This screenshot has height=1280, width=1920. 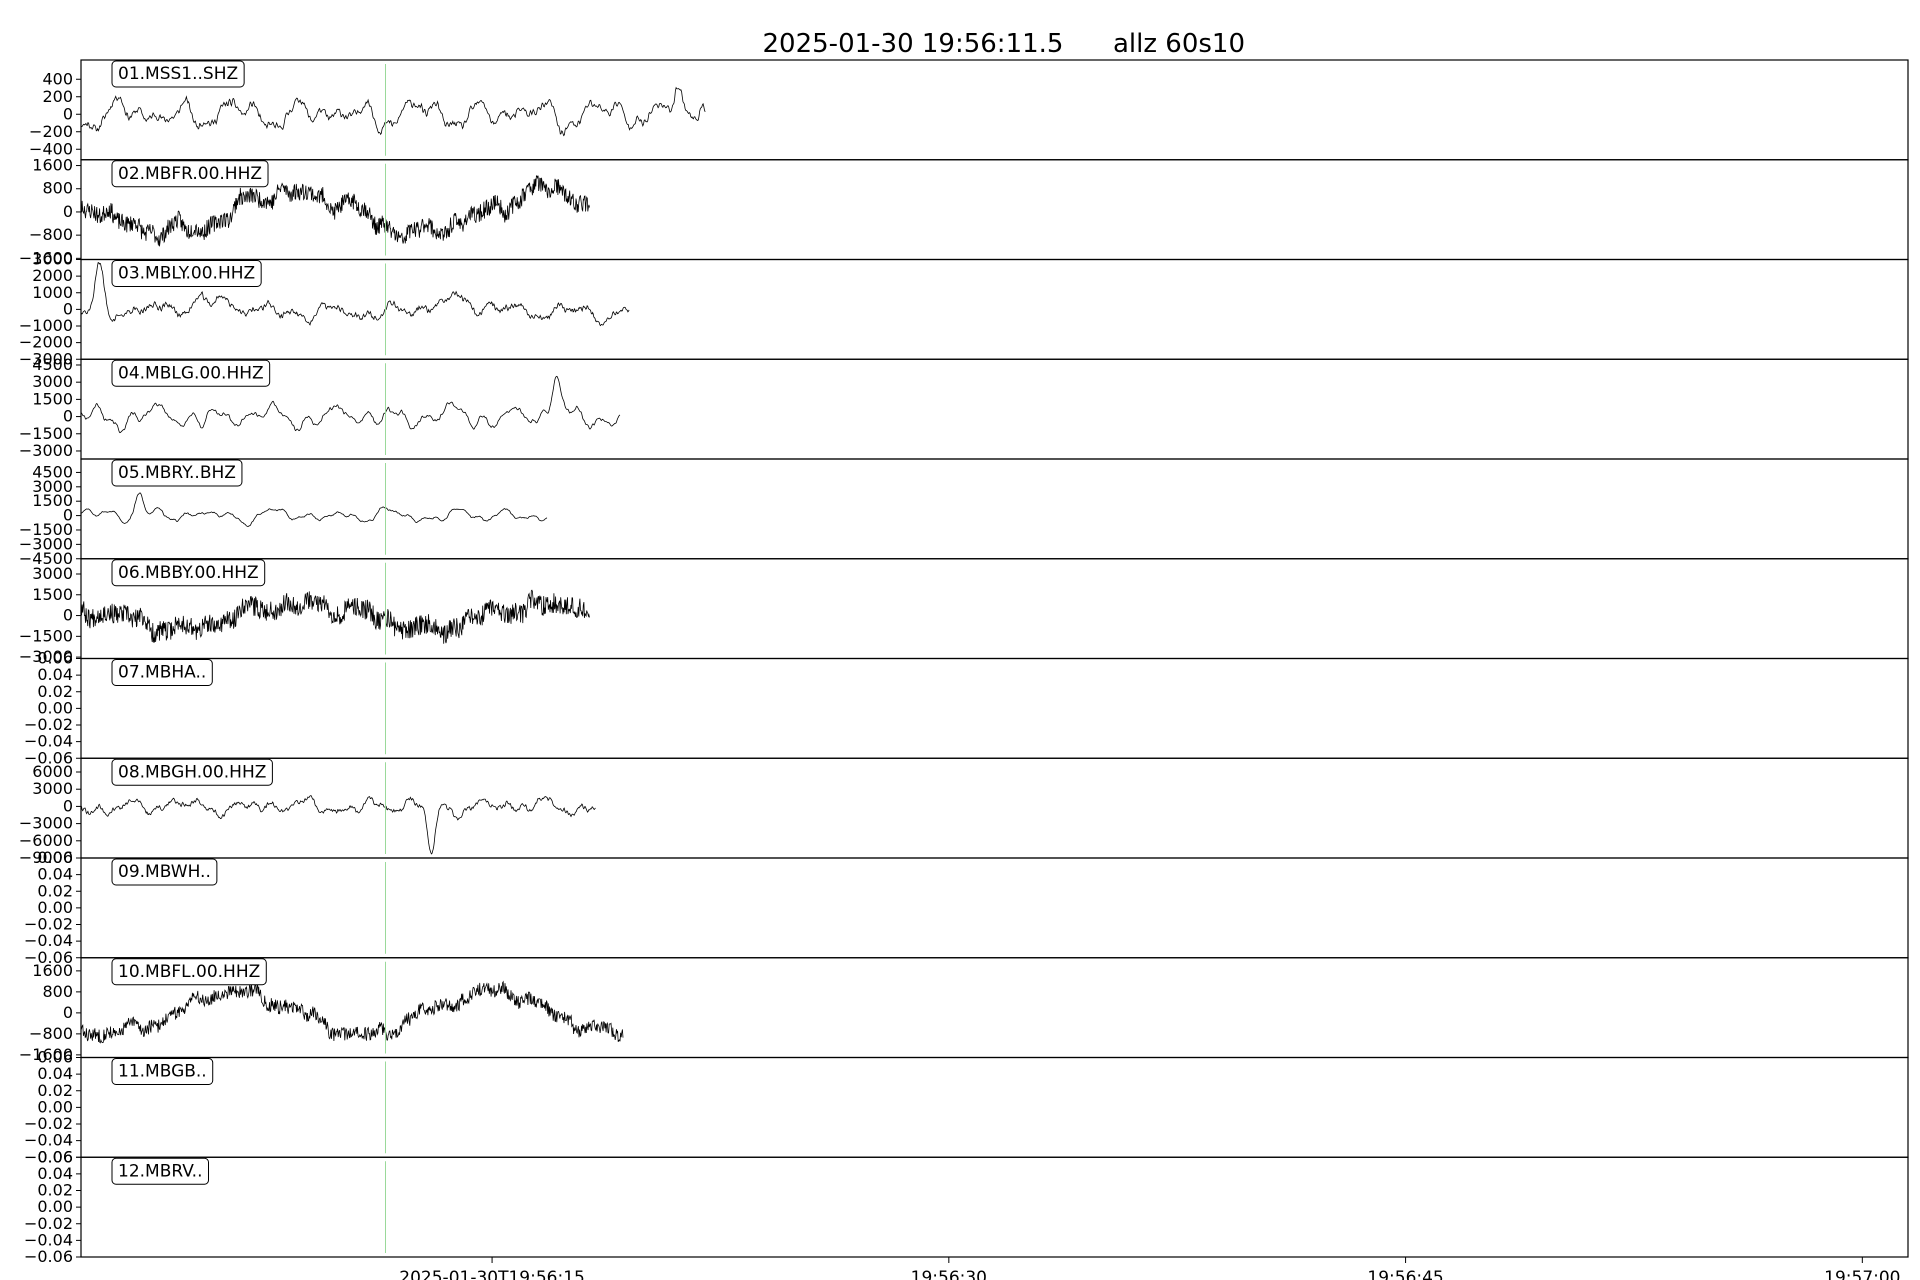 I want to click on figure-title-tag: allz 60s10, so click(x=1179, y=44).